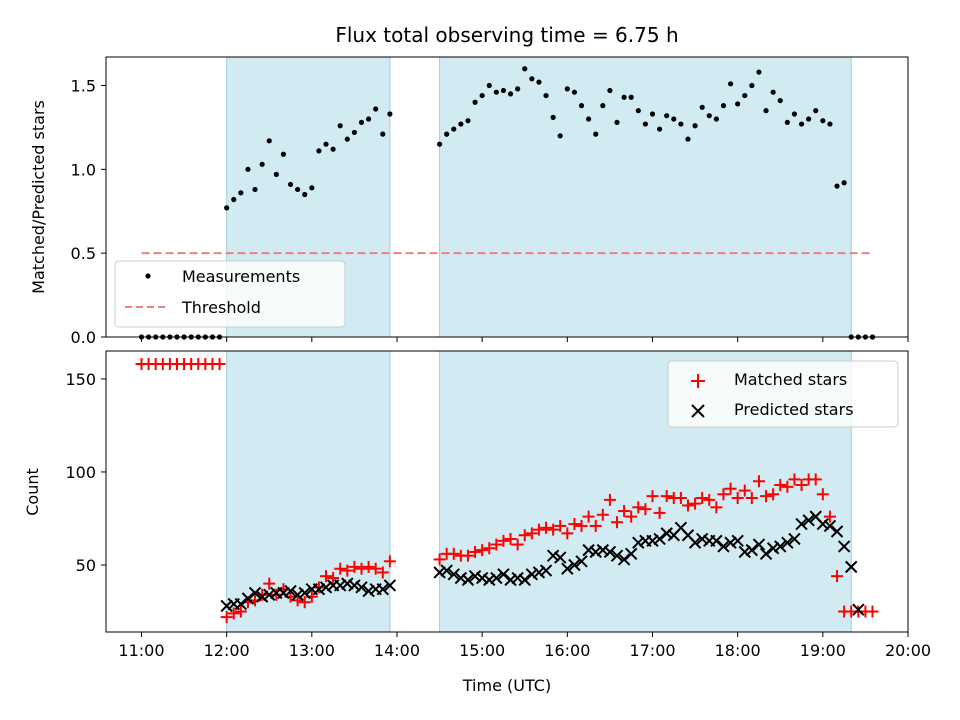  What do you see at coordinates (397, 650) in the screenshot?
I see `xtick-label: 14:00` at bounding box center [397, 650].